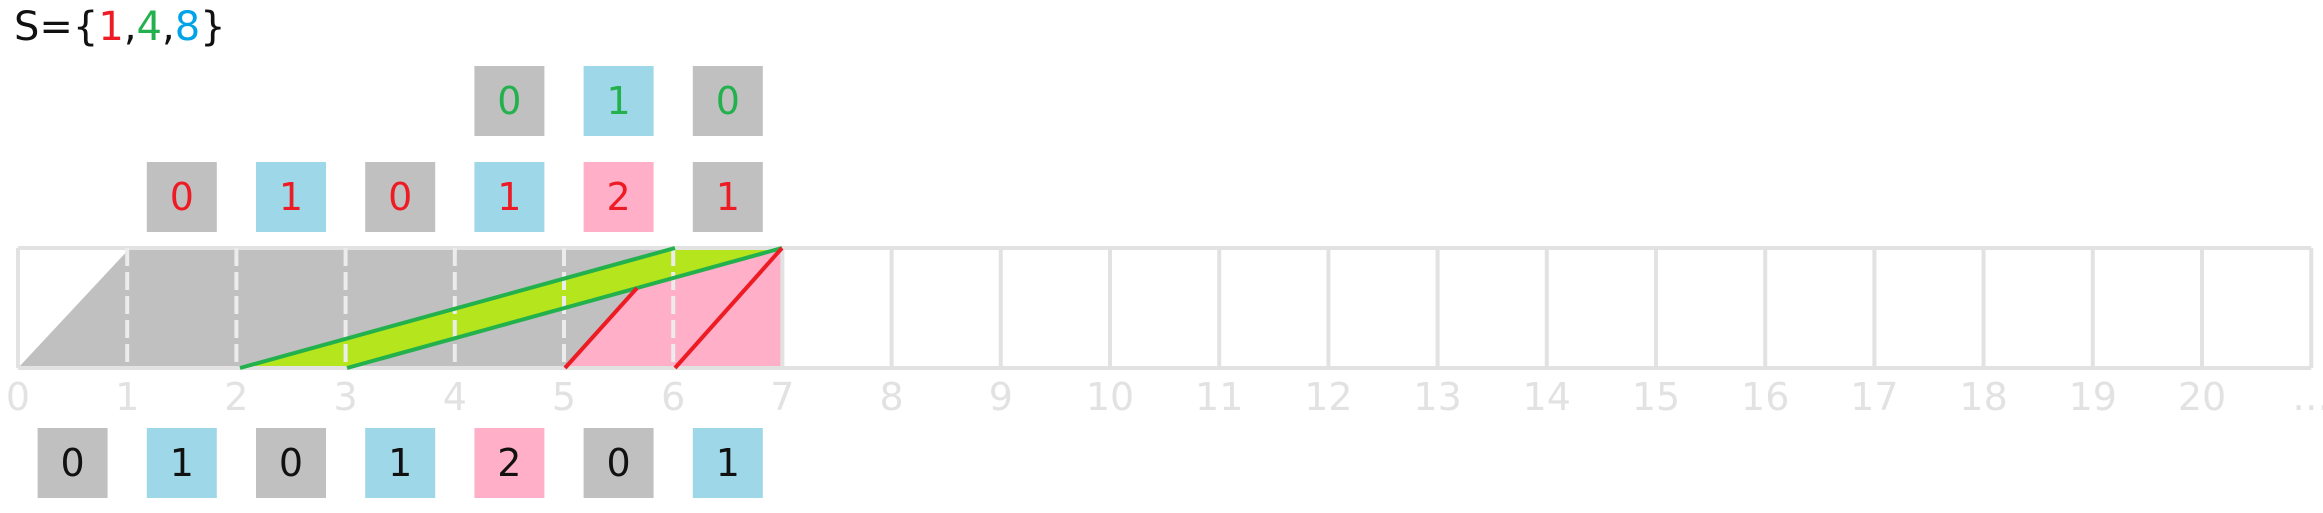  I want to click on axis-tick-label: 8, so click(892, 397).